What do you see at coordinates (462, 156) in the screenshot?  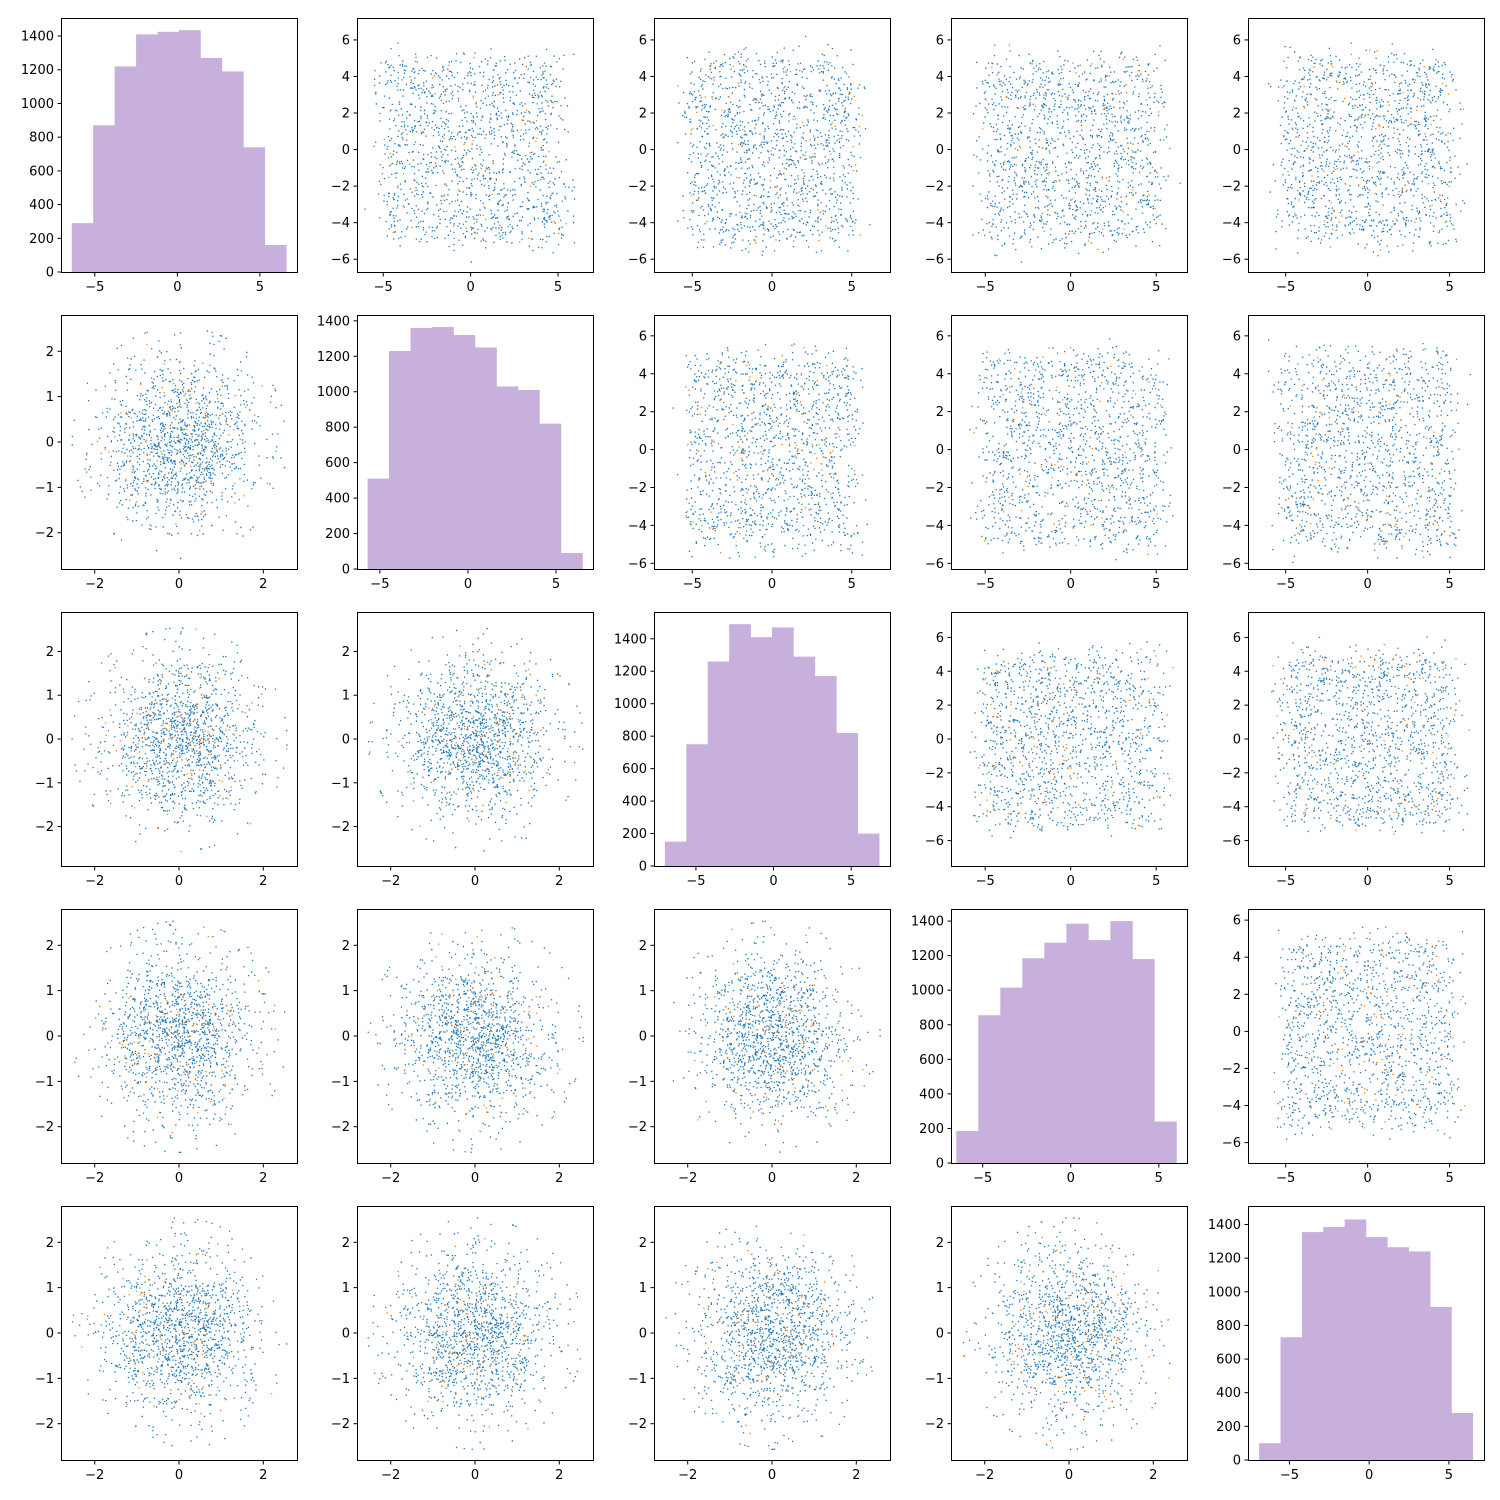 I see `panel-r0-c1: −5 0 5 −6 −4 −2 0 2 4 6` at bounding box center [462, 156].